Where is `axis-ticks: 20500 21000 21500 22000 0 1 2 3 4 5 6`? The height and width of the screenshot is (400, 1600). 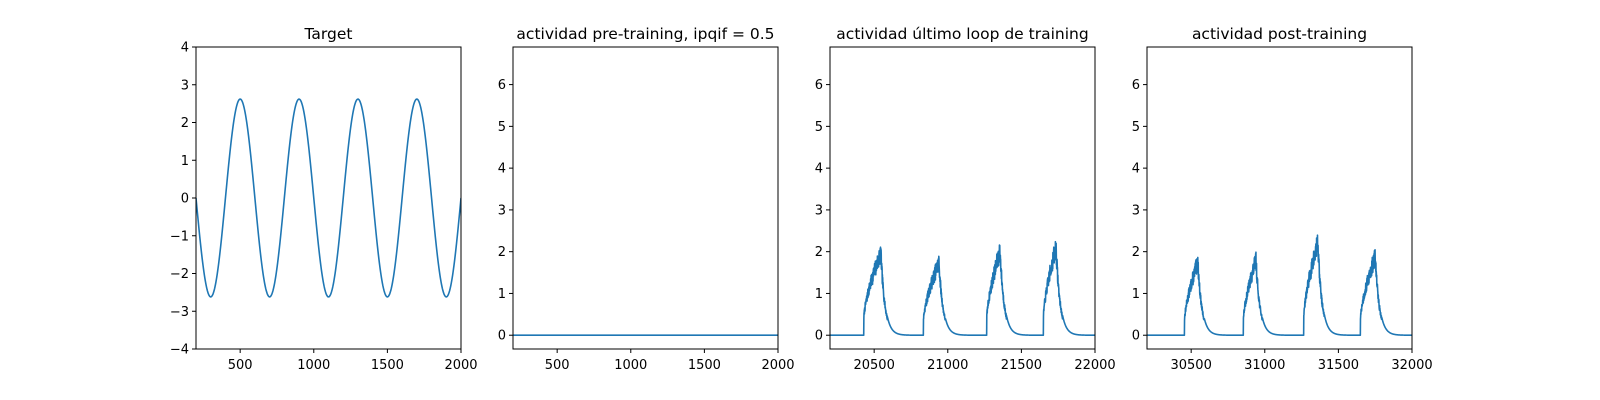 axis-ticks: 20500 21000 21500 22000 0 1 2 3 4 5 6 is located at coordinates (965, 225).